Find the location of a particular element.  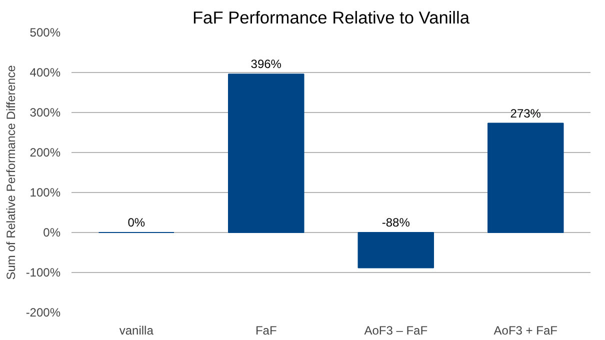

x-tick-label: AoF3 – FaF is located at coordinates (396, 331).